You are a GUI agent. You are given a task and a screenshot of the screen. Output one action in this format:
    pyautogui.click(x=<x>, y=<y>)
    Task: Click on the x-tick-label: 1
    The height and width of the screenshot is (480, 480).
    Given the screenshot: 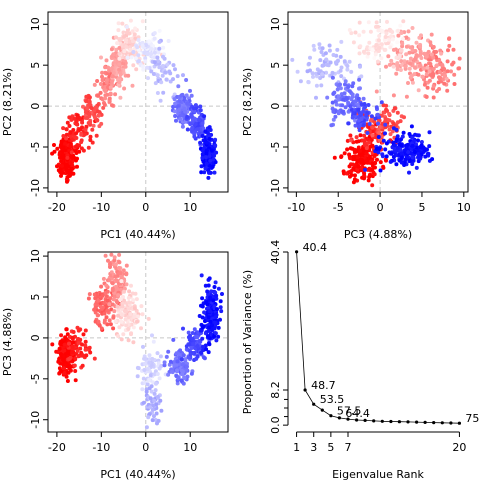 What is the action you would take?
    pyautogui.click(x=296, y=447)
    